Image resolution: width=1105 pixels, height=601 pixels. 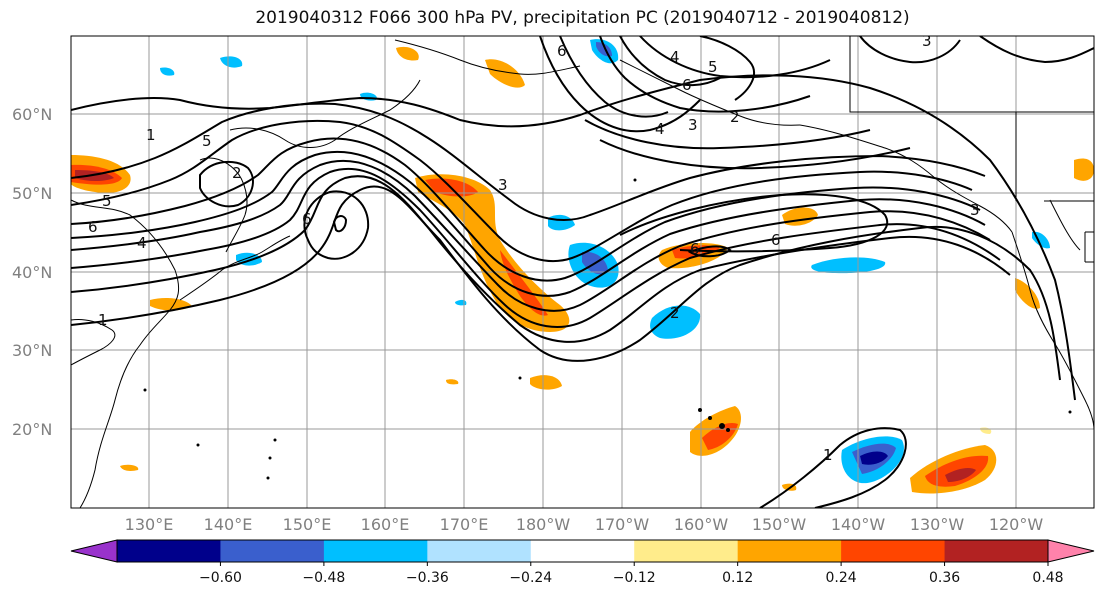 I want to click on latitude-labels: 60°N 50°N 40°N 30°N 20°N, so click(x=32, y=272).